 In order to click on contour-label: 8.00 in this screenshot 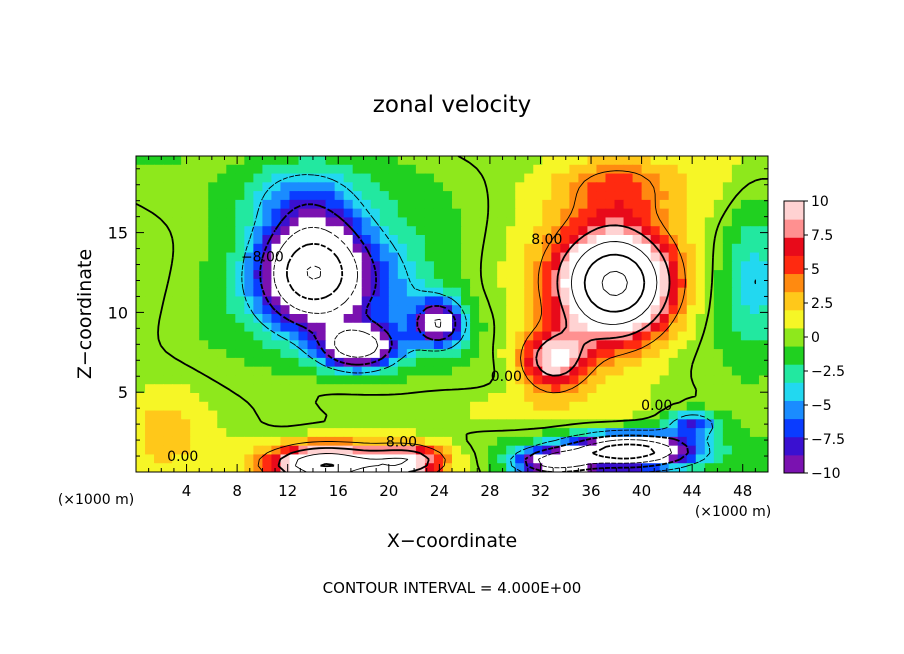, I will do `click(546, 240)`.